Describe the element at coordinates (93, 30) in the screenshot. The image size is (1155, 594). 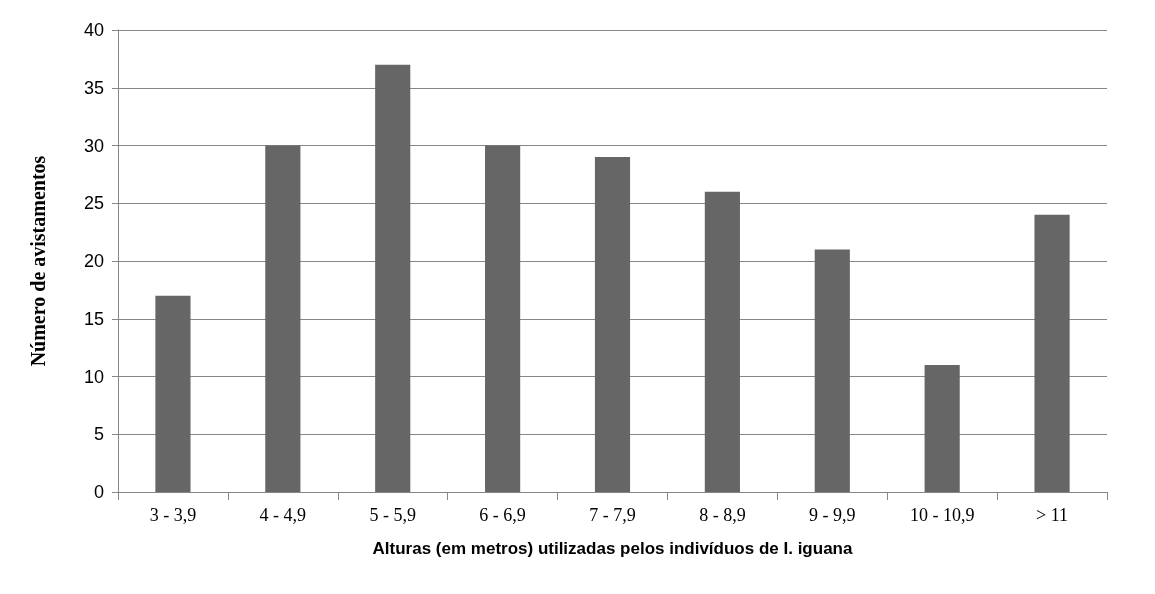
I see `y-tick-label: 40` at that location.